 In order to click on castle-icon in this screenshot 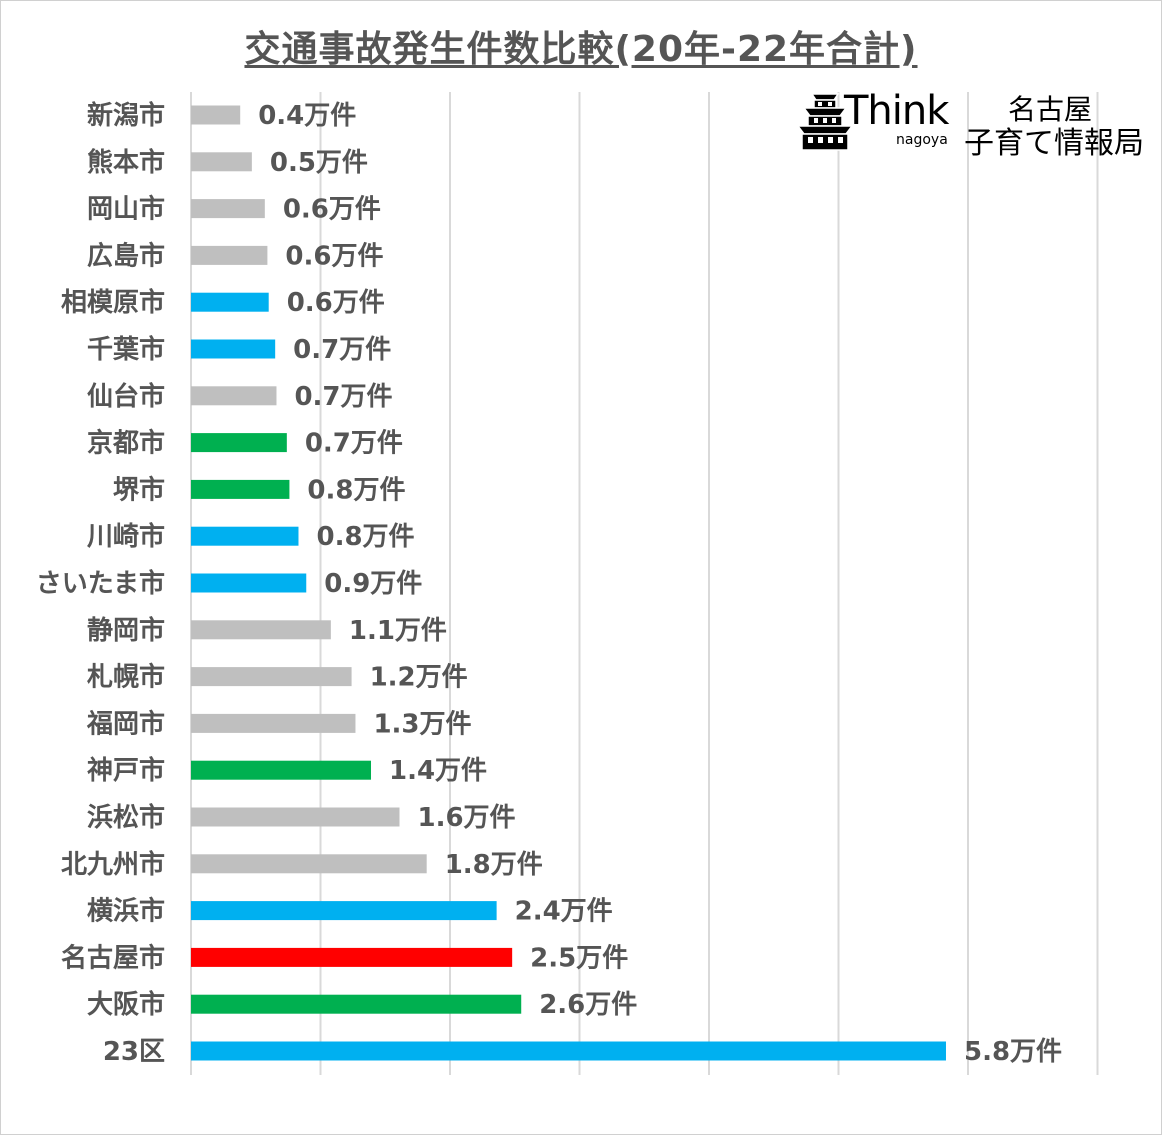, I will do `click(825, 122)`.